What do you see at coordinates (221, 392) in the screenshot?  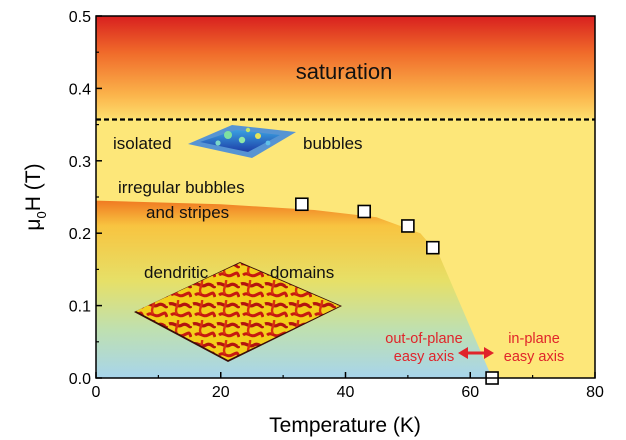 I see `x-tick-label: 20` at bounding box center [221, 392].